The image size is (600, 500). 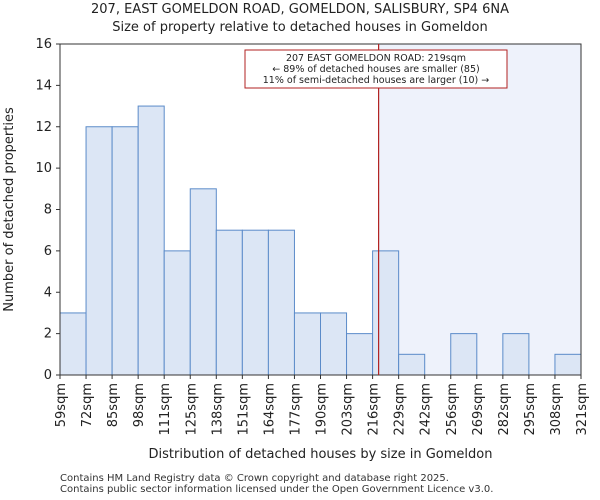 What do you see at coordinates (9, 209) in the screenshot?
I see `y-axis-label: Number of detached properties` at bounding box center [9, 209].